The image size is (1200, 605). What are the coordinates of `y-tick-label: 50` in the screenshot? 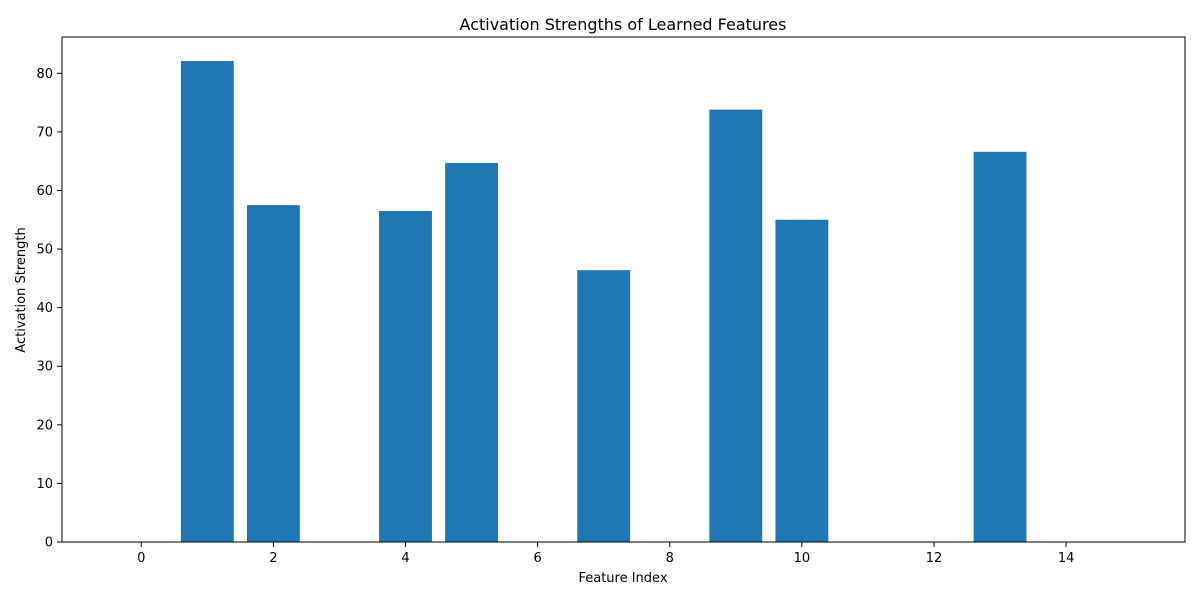 It's located at (44, 250).